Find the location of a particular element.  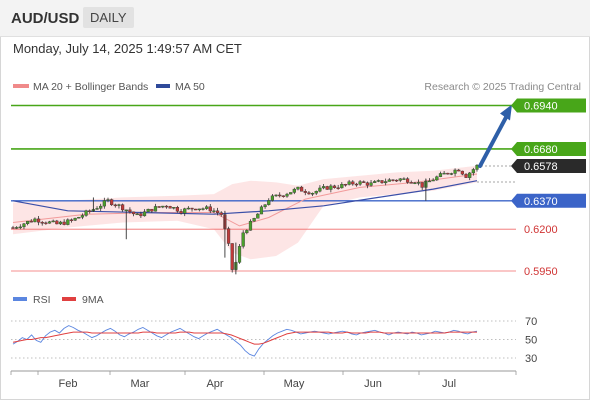

level-tag-text: 0.6940 is located at coordinates (541, 107).